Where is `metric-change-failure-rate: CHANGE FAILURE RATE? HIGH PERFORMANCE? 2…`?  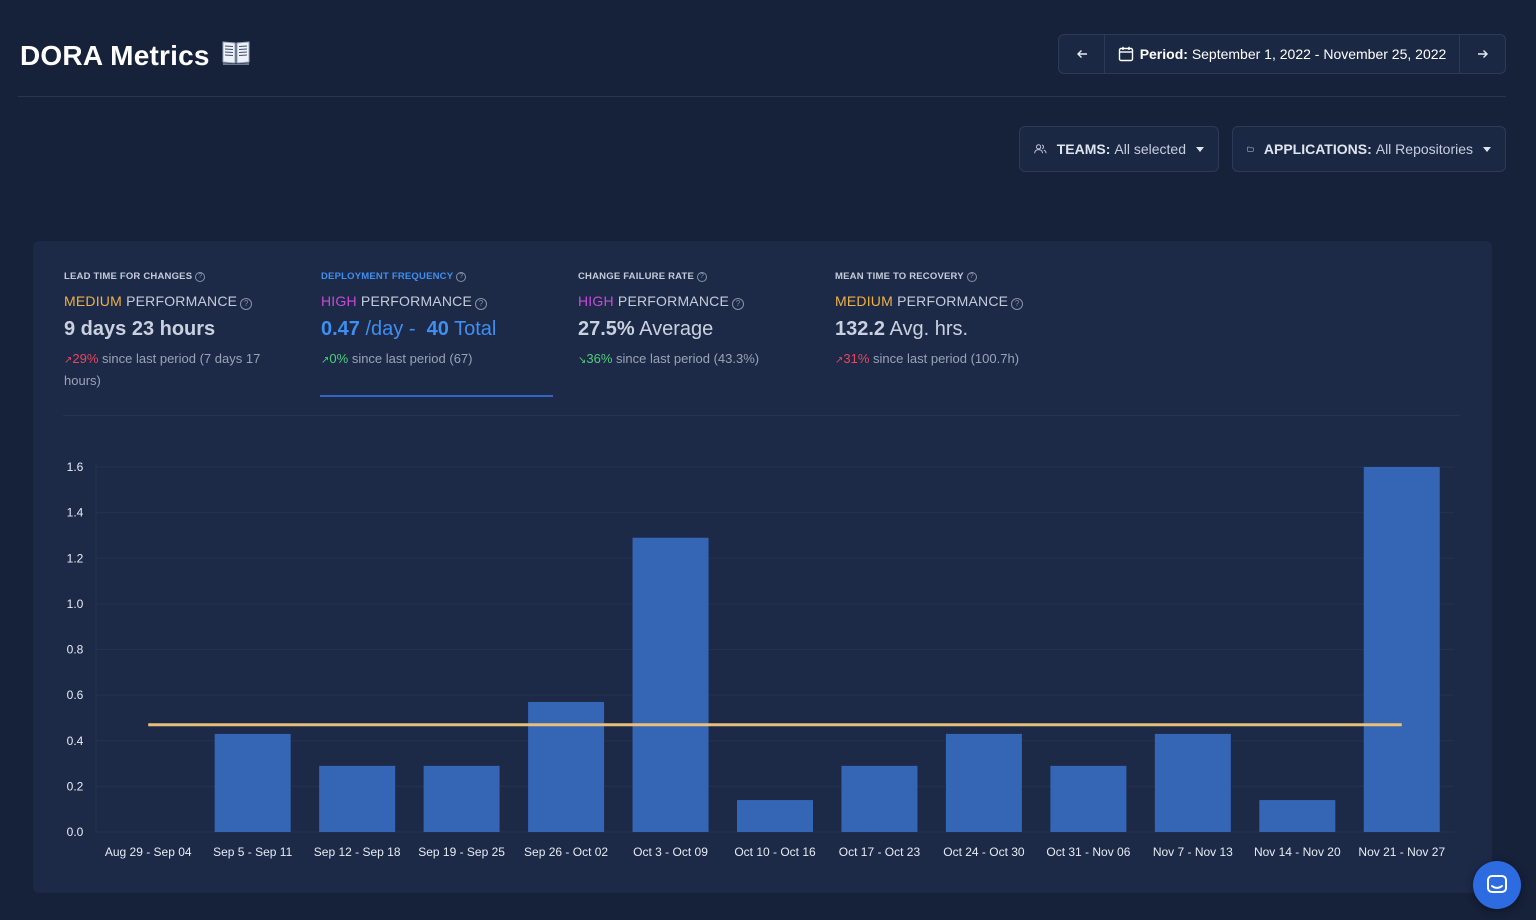 metric-change-failure-rate: CHANGE FAILURE RATE? HIGH PERFORMANCE? 2… is located at coordinates (694, 321).